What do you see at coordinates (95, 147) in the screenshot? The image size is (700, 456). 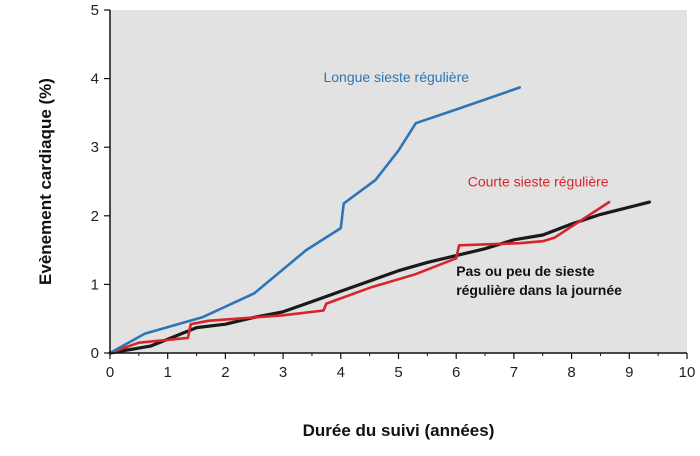 I see `y-tick-label: 3` at bounding box center [95, 147].